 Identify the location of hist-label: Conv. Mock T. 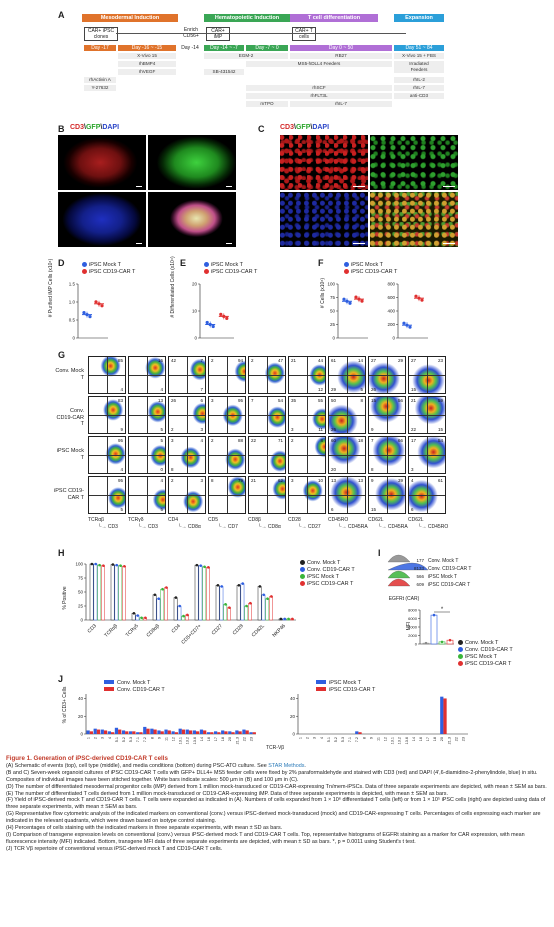
(443, 561).